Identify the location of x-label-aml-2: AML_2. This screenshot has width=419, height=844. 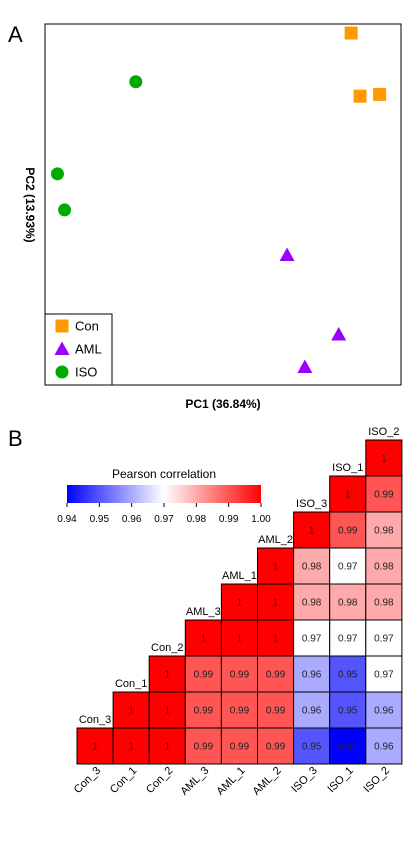
(267, 781).